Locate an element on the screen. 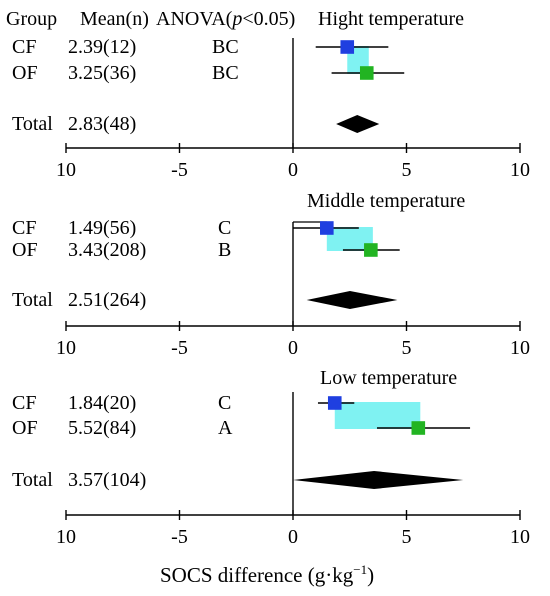 This screenshot has height=596, width=550. panel-title: Low temperature is located at coordinates (388, 378).